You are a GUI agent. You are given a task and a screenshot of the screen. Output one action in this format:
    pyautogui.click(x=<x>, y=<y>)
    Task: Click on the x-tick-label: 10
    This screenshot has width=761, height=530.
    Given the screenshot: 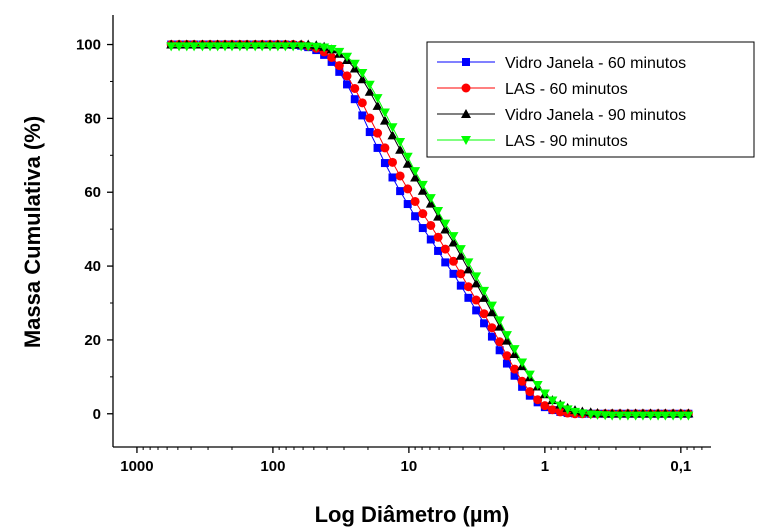 What is the action you would take?
    pyautogui.click(x=409, y=466)
    